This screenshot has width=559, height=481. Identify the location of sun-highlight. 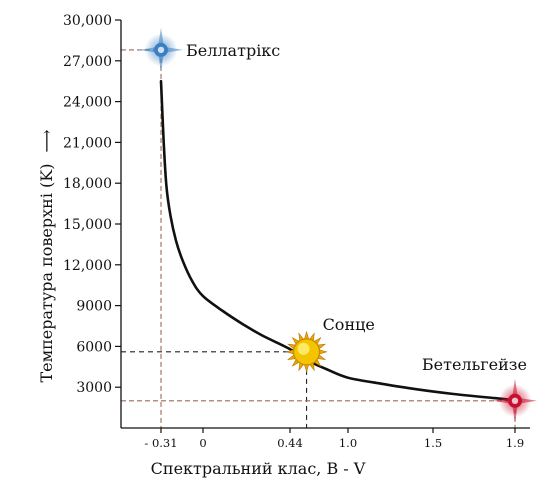
(303, 348).